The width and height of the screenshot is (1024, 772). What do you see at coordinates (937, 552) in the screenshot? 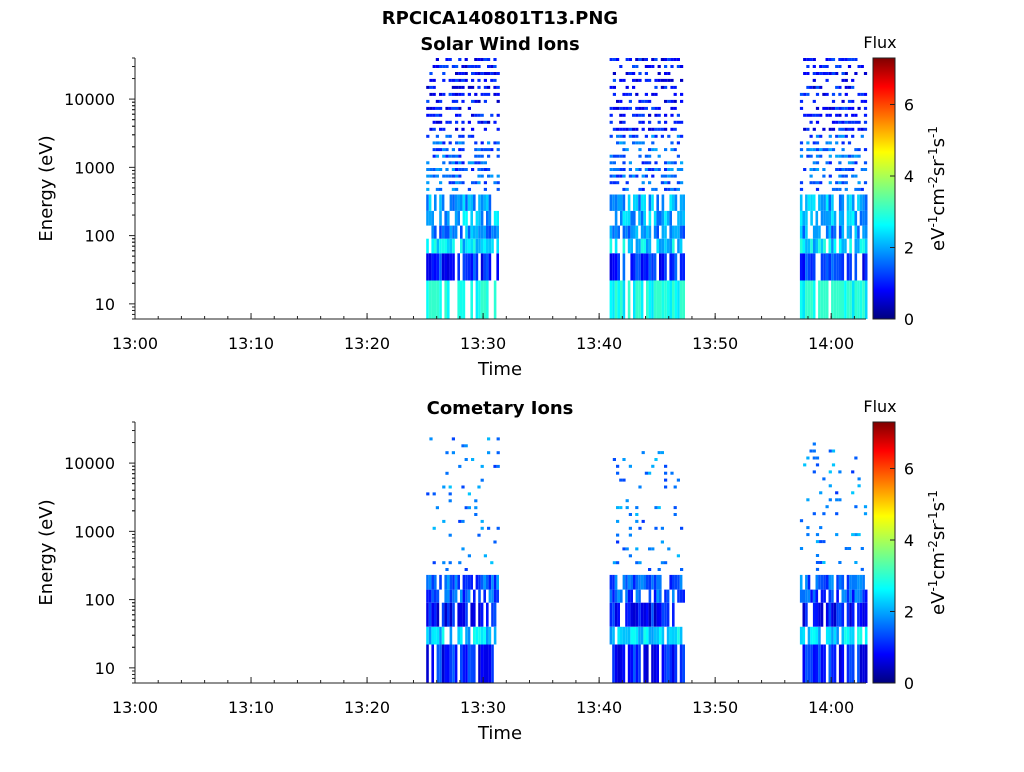
I see `colorbar-label: eV-1cm-2sr-1s-1` at bounding box center [937, 552].